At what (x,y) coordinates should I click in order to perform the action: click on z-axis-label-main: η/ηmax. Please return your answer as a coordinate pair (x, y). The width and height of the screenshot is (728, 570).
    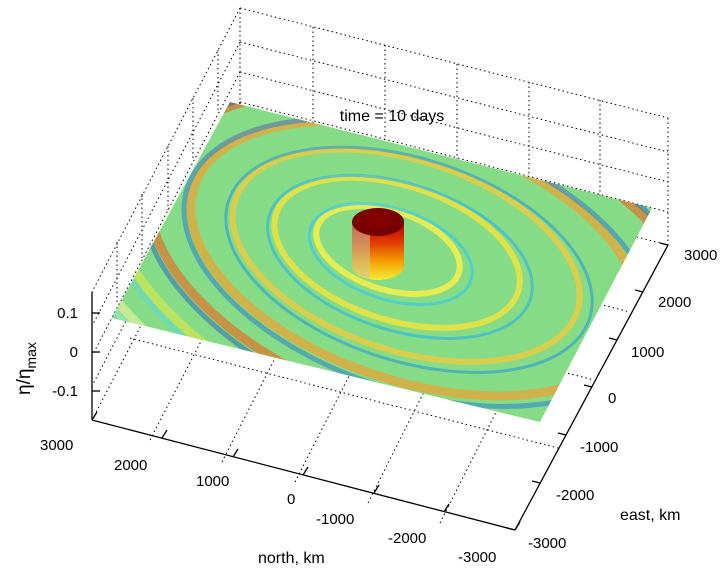
    Looking at the image, I should click on (26, 368).